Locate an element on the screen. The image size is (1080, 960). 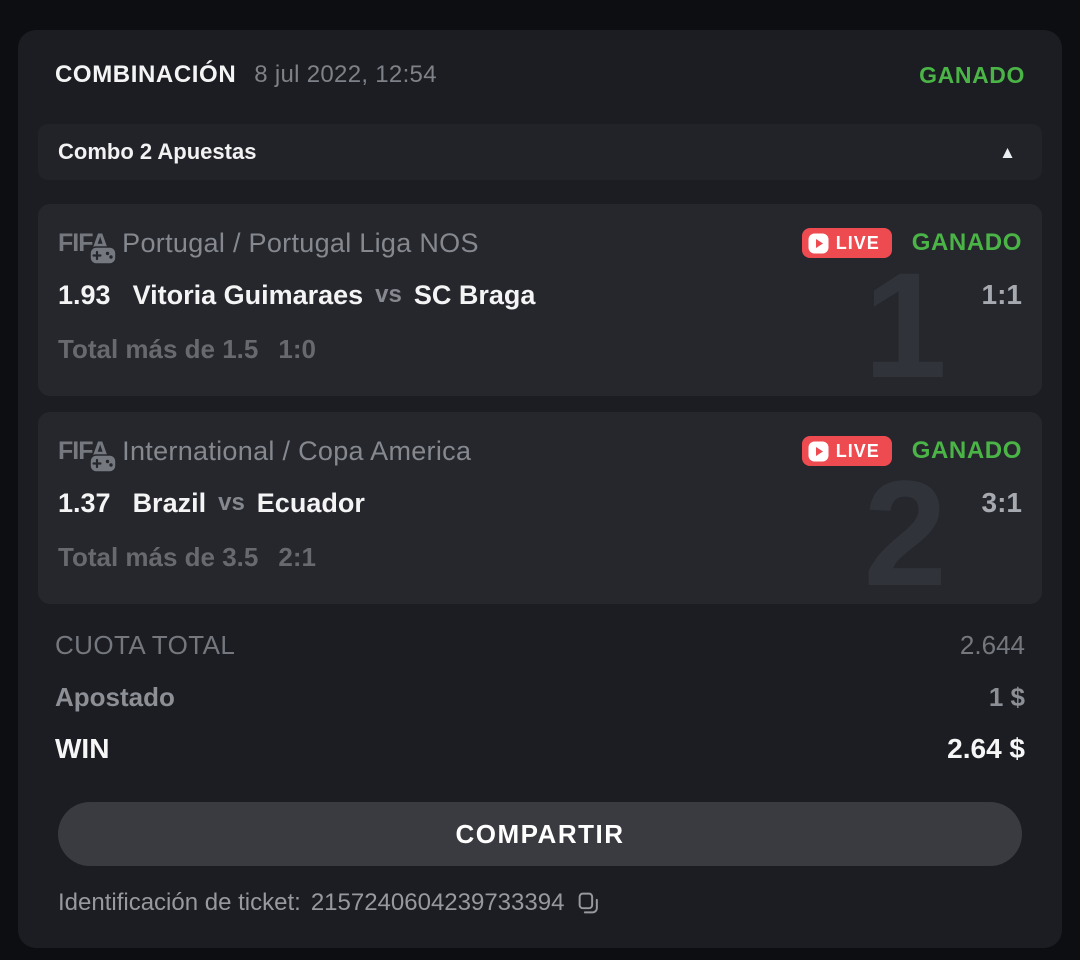
bet-market-row: Total más de 3.5 2:1 is located at coordinates (540, 557).